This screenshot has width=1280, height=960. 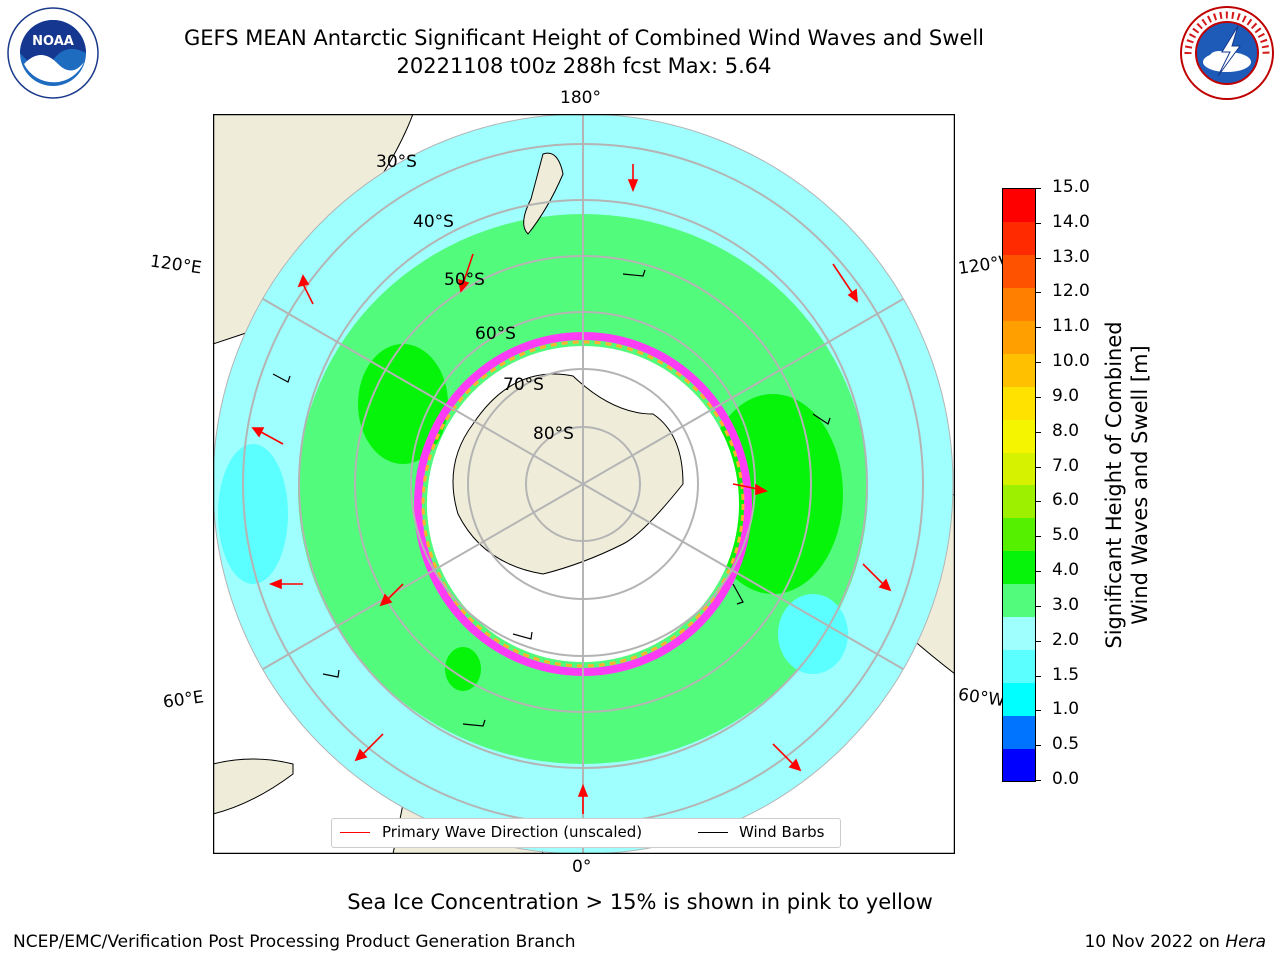 I want to click on colorbar-tick-label: 2.0, so click(x=1066, y=639).